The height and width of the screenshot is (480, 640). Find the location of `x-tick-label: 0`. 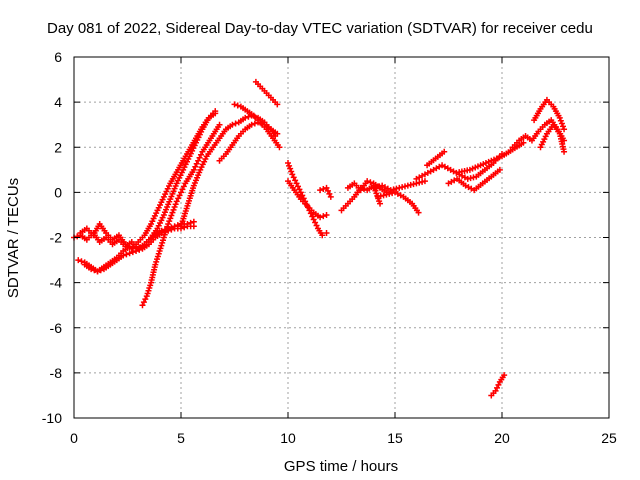

x-tick-label: 0 is located at coordinates (74, 438).